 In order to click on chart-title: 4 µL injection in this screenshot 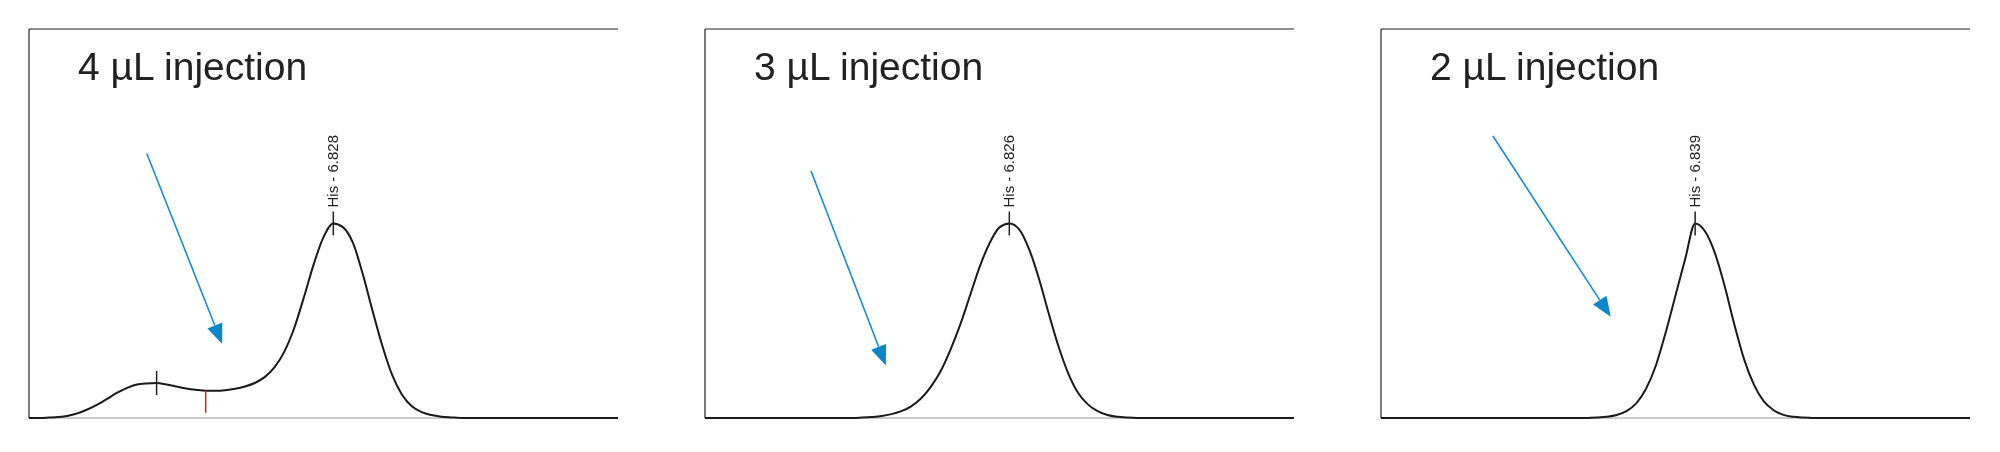, I will do `click(193, 66)`.